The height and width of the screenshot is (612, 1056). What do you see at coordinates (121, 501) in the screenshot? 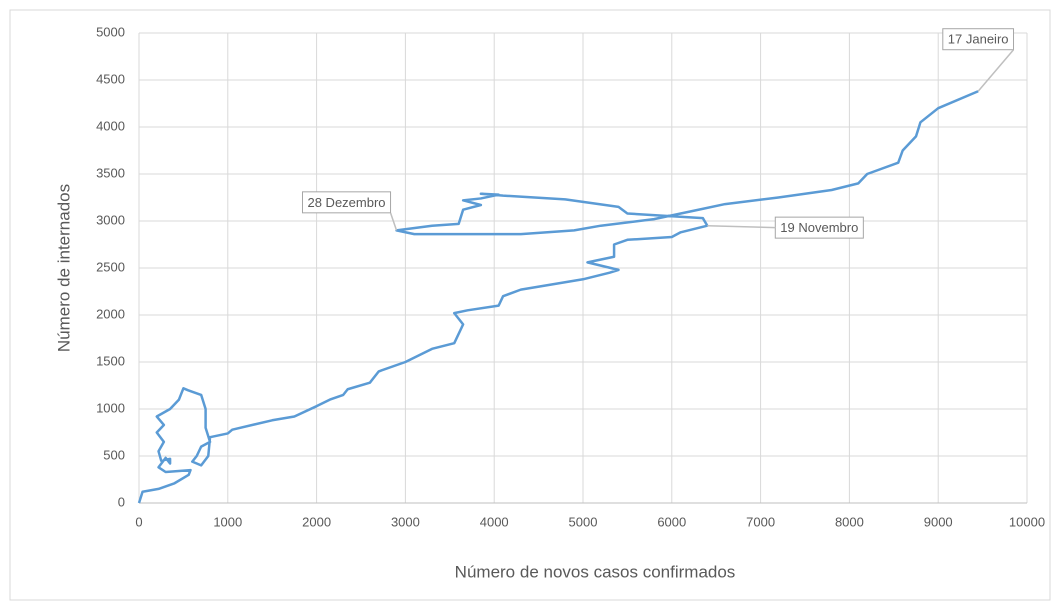
I see `y-tick-label: 0` at bounding box center [121, 501].